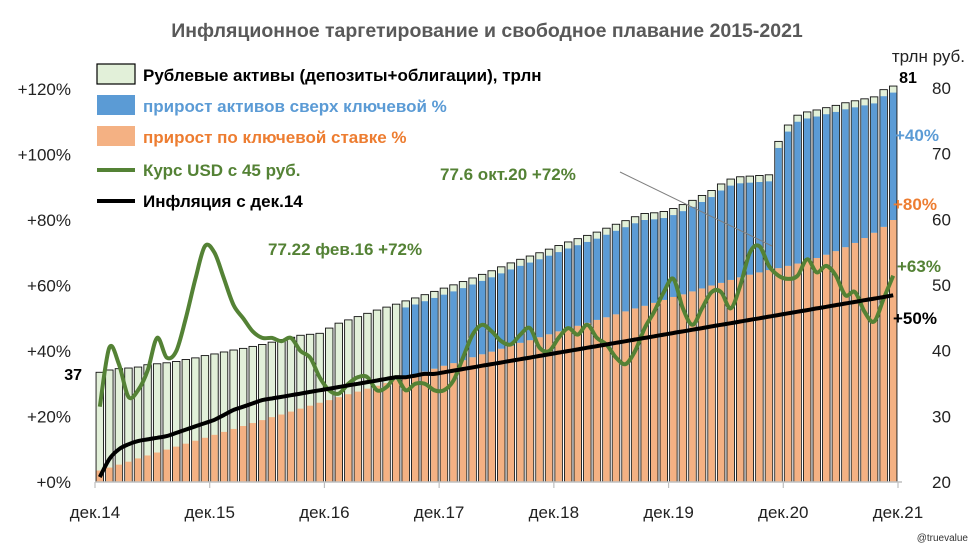 The width and height of the screenshot is (974, 546). Describe the element at coordinates (223, 201) in the screenshot. I see `legend-label-inflation: Инфляция с дек.14` at that location.